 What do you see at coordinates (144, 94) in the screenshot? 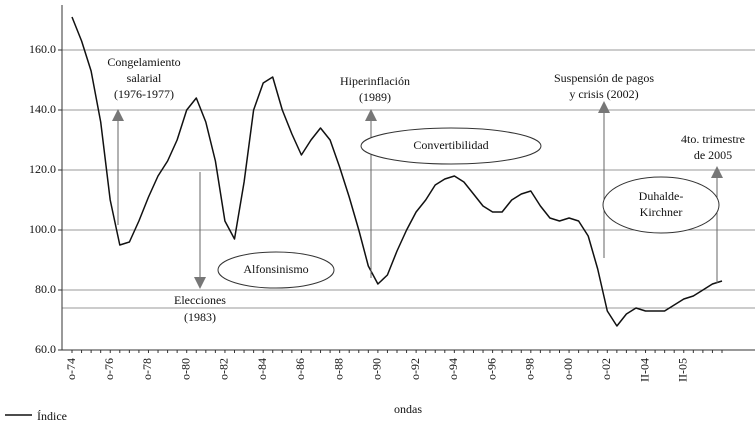
I see `annotation-text: (1976-1977)` at bounding box center [144, 94].